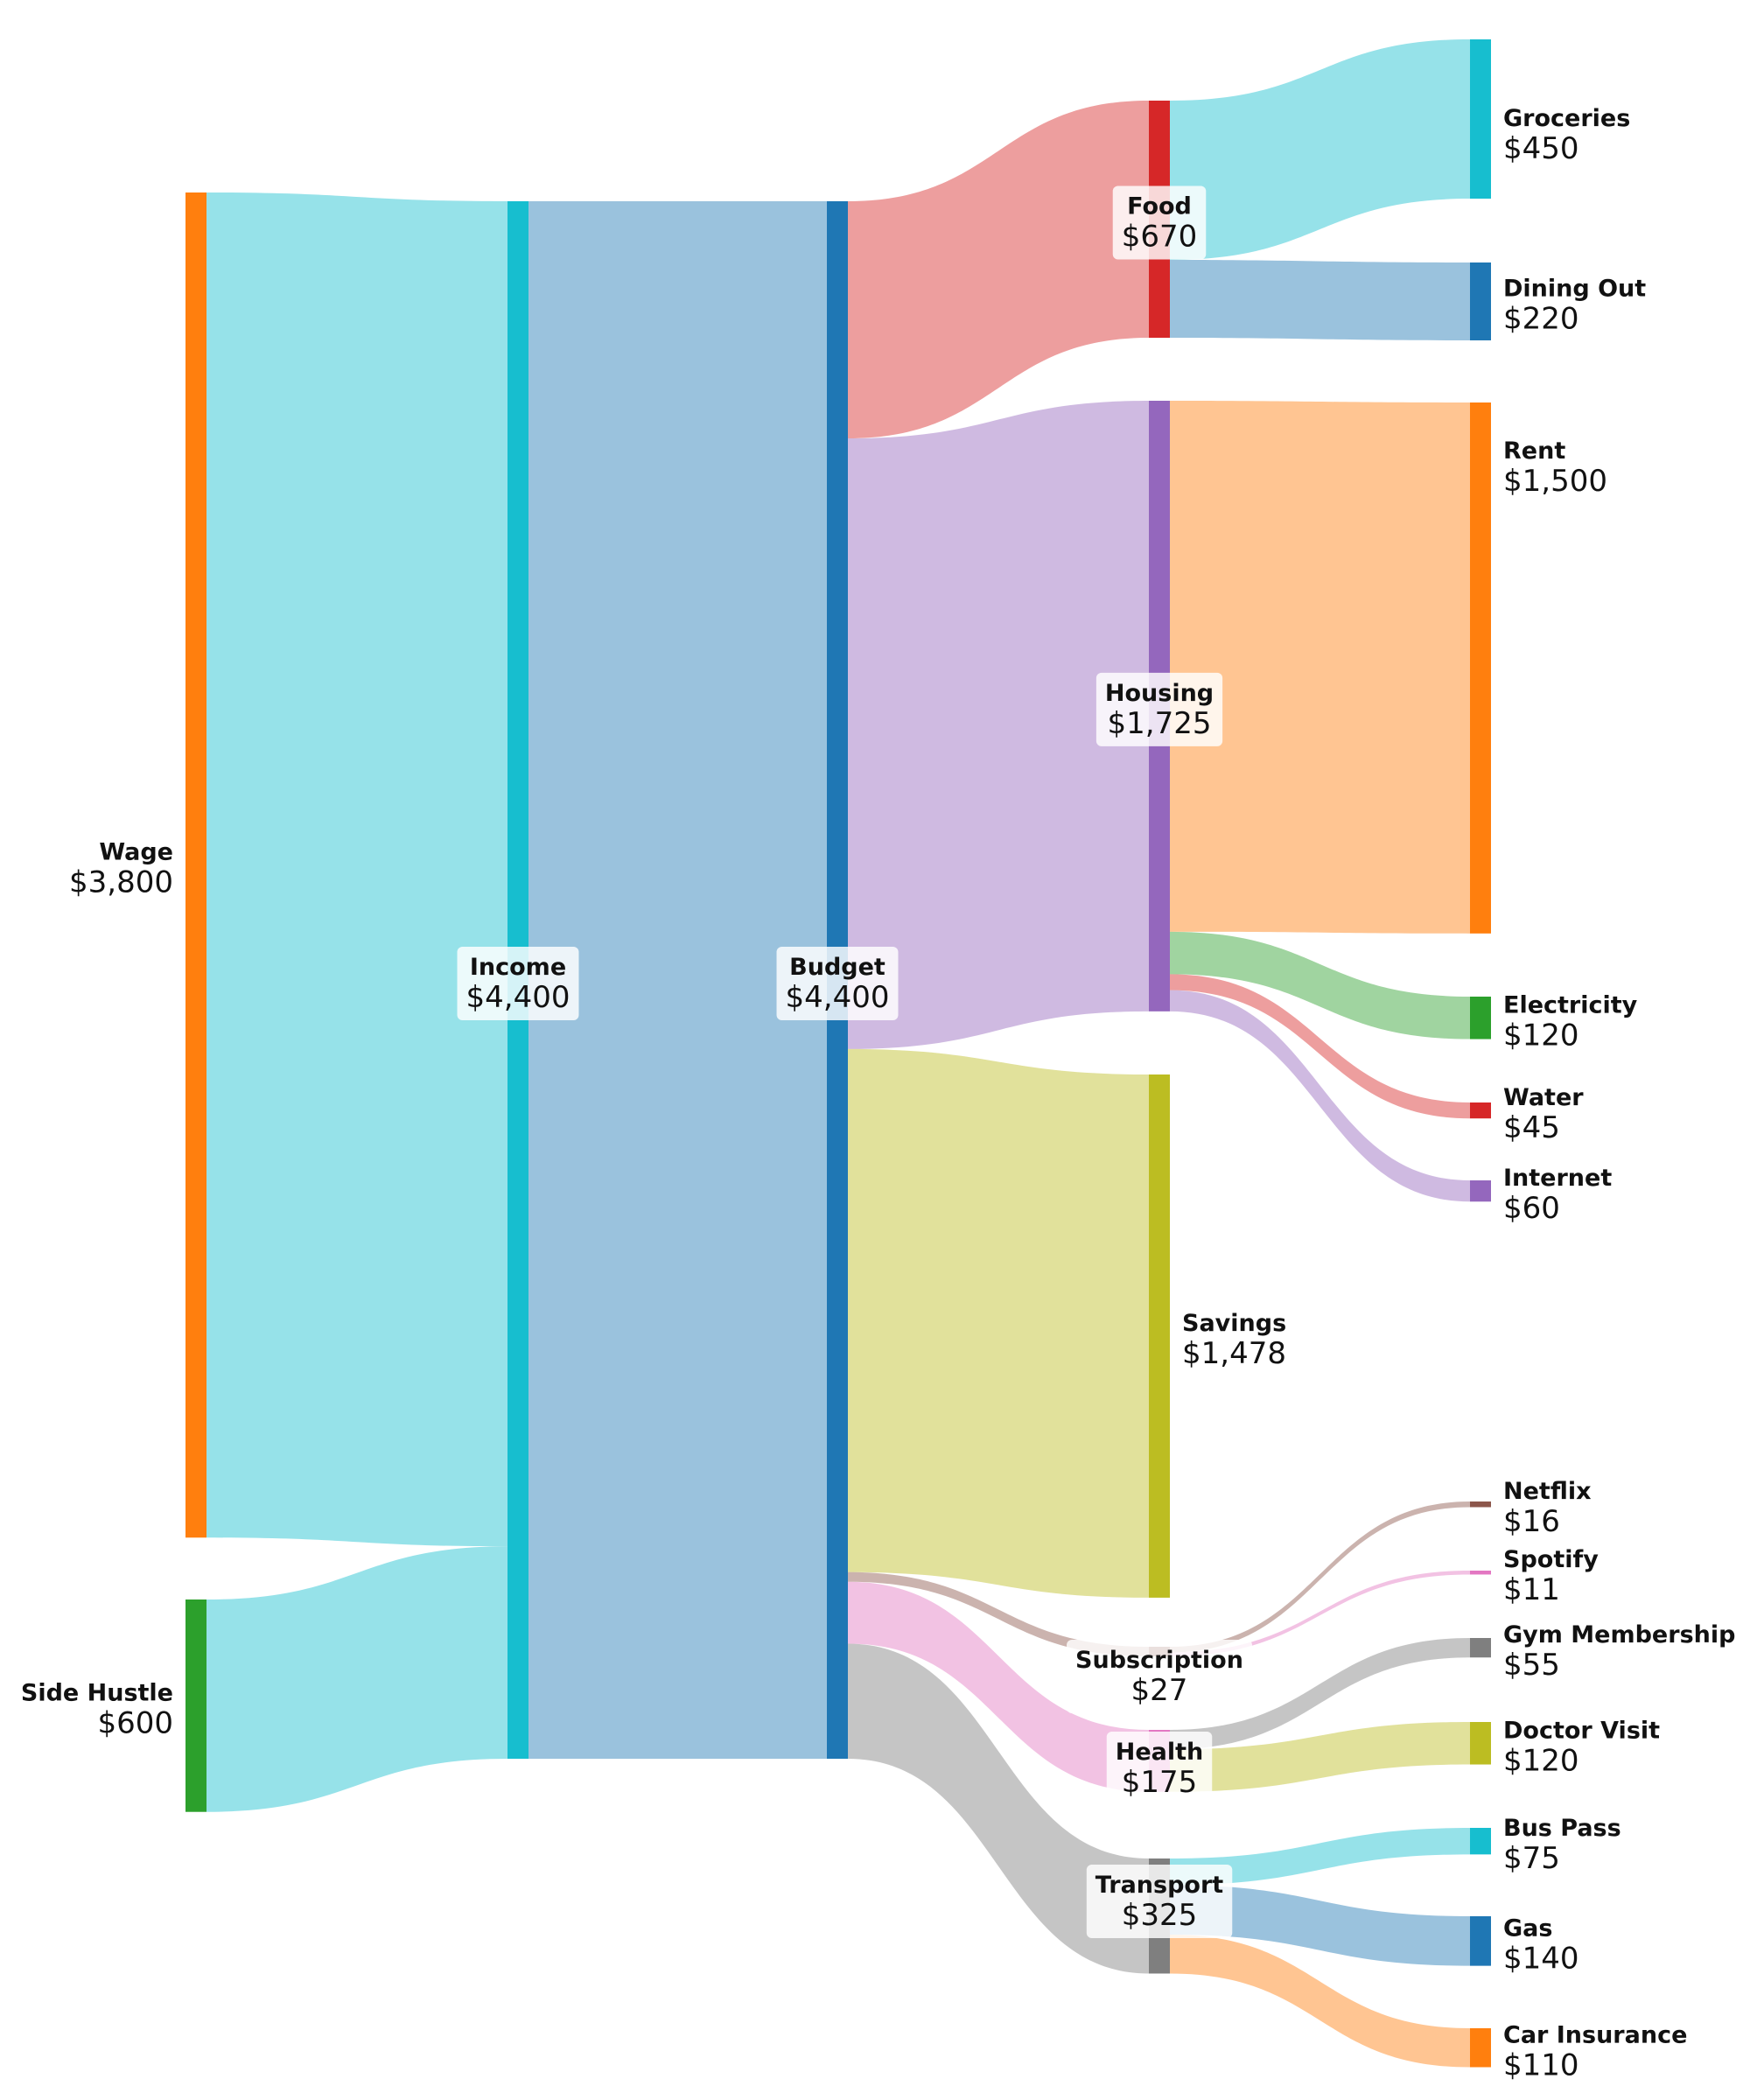 This screenshot has width=1750, height=2100. What do you see at coordinates (1581, 1747) in the screenshot?
I see `node-label-doctor-visit: Doctor Visit$120` at bounding box center [1581, 1747].